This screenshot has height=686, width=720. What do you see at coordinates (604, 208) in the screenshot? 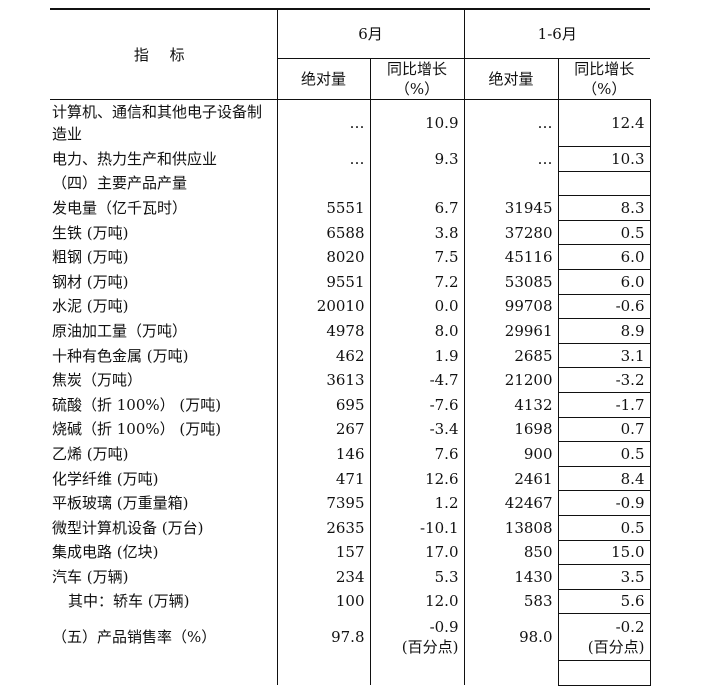
I see `ytd-yoy: 8.3` at bounding box center [604, 208].